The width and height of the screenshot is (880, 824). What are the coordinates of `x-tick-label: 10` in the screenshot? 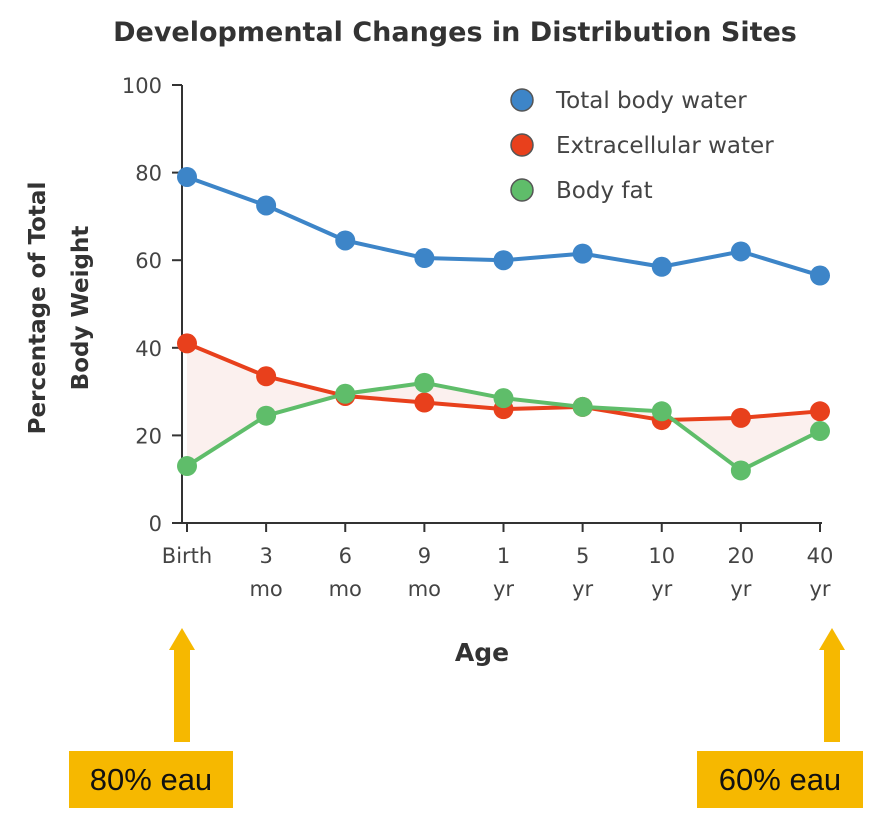 It's located at (661, 556).